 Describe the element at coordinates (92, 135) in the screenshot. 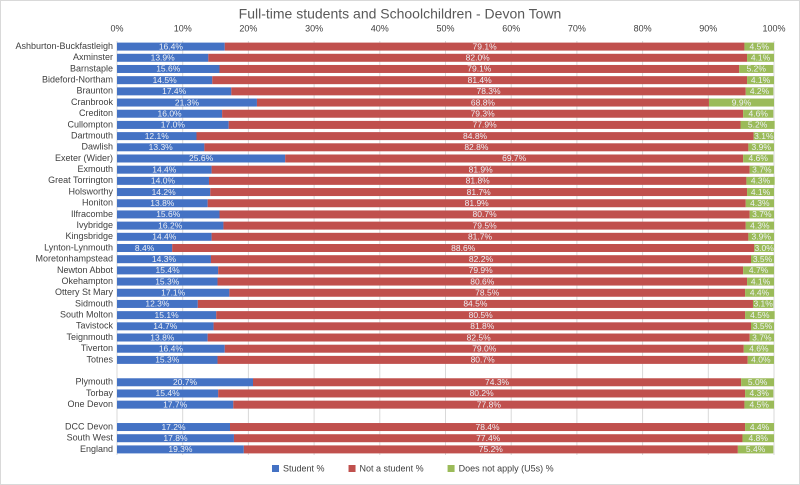

I see `y-tick-label: Dartmouth` at that location.